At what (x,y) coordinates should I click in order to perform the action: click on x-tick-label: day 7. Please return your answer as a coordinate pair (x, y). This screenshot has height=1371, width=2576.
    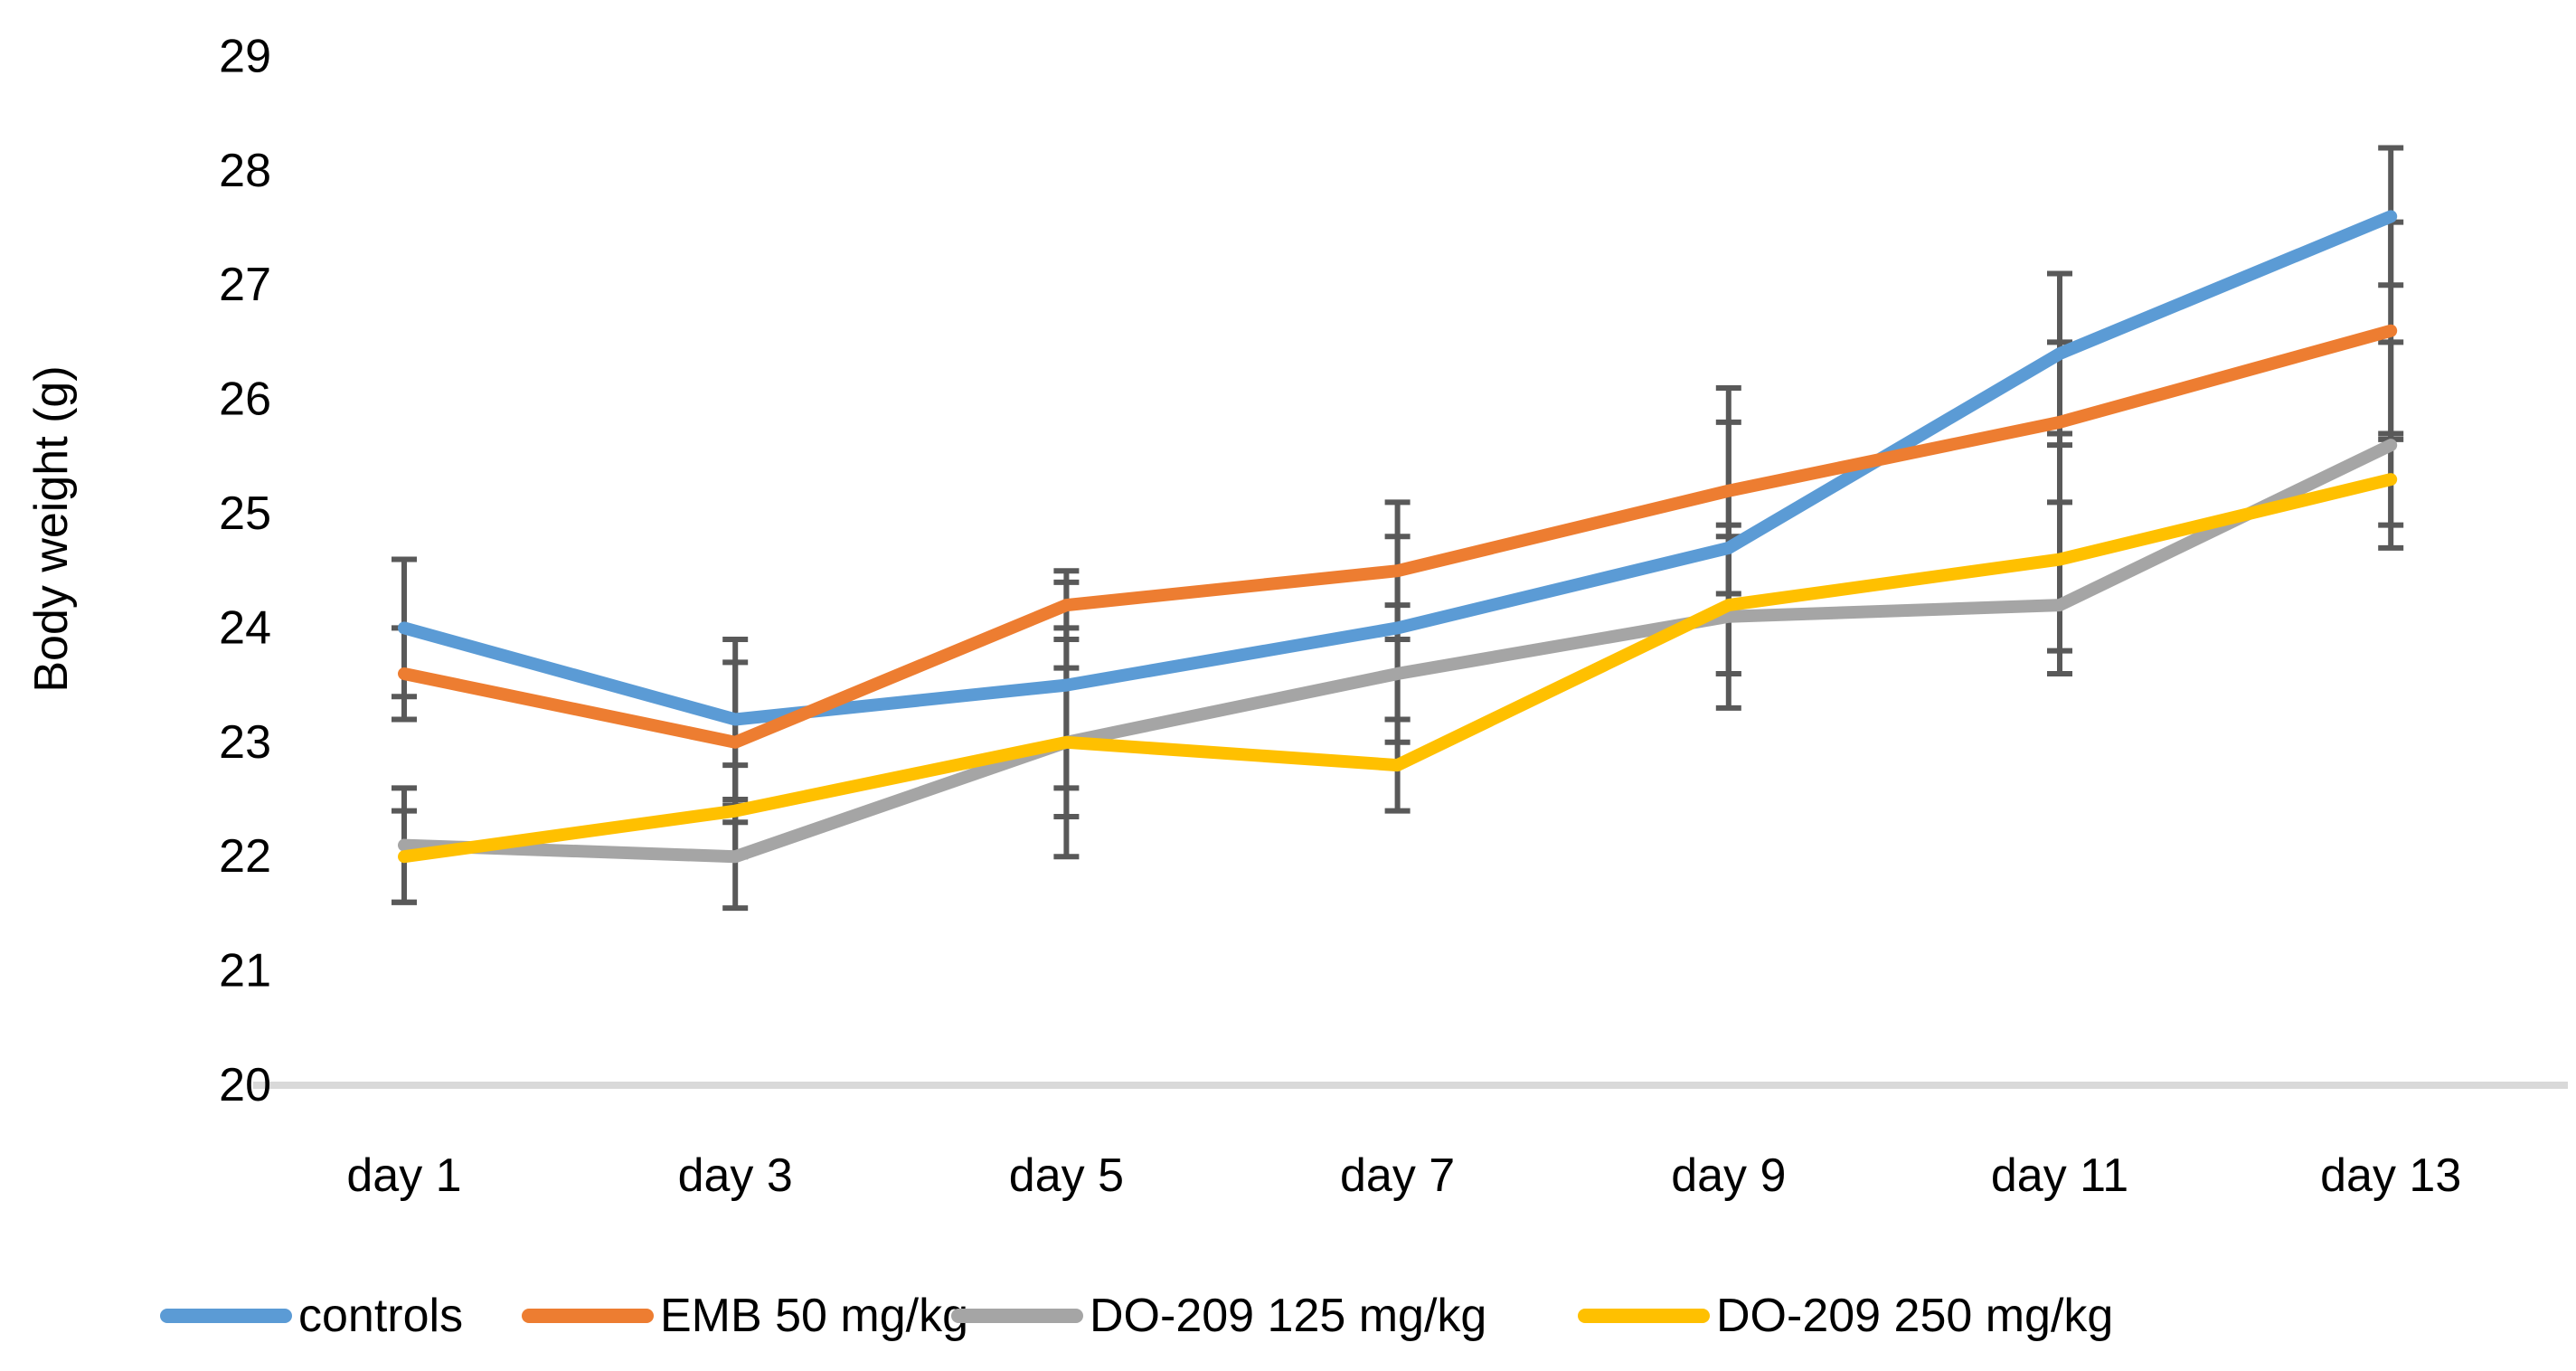
    Looking at the image, I should click on (1397, 1176).